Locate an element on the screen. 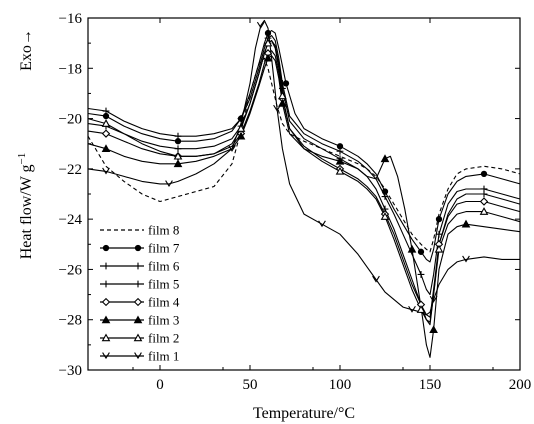 The image size is (534, 424). y-tick-label: −22 is located at coordinates (70, 170).